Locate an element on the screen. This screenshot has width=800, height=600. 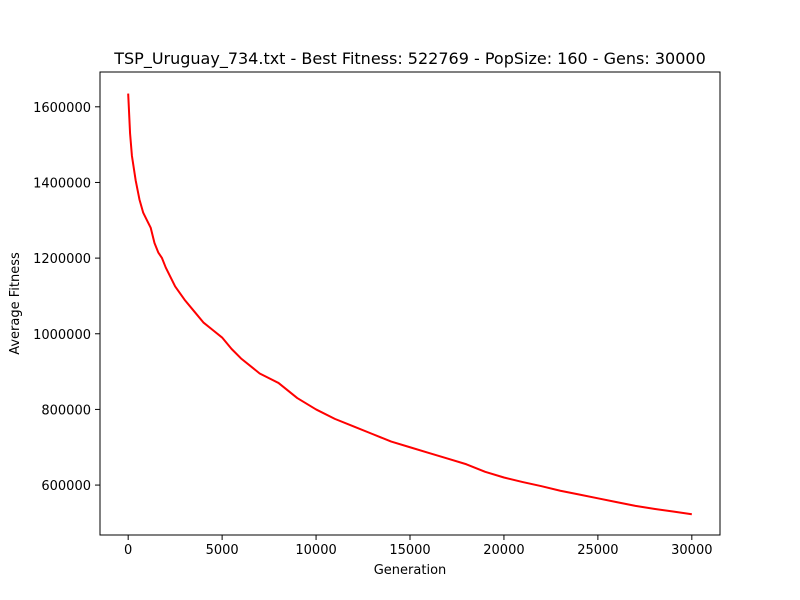
x-tick-label: 25000 is located at coordinates (597, 550).